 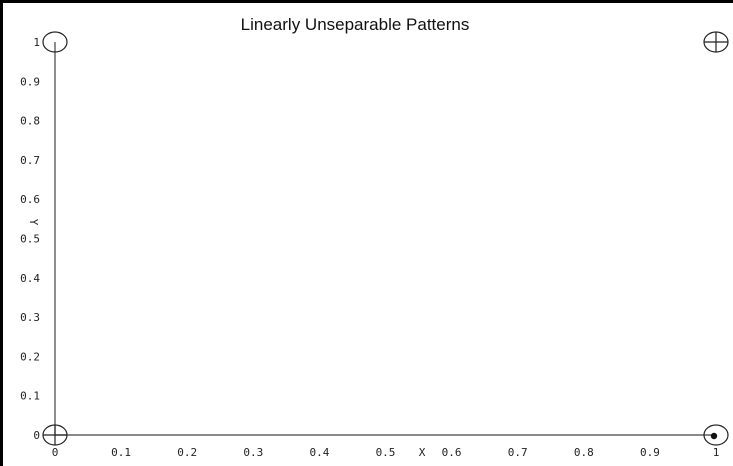 What do you see at coordinates (30, 317) in the screenshot?
I see `y-tick-label: 0.3` at bounding box center [30, 317].